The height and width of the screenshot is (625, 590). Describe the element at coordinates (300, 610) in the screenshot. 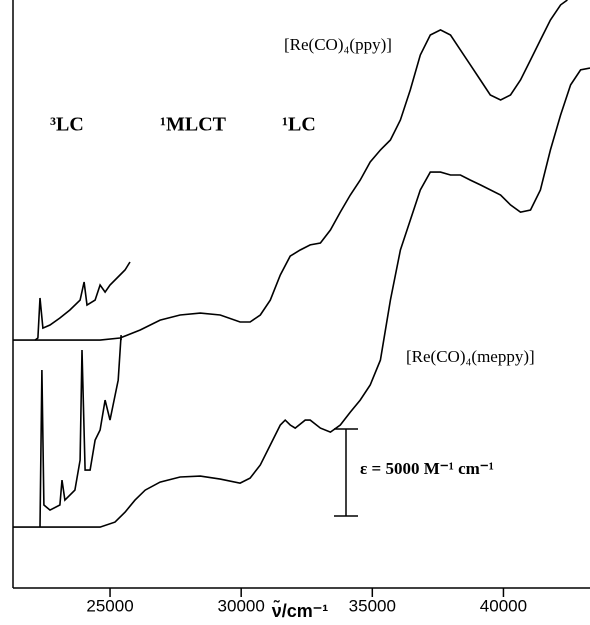

I see `x-axis-label: ν̃/cm⁻¹` at that location.